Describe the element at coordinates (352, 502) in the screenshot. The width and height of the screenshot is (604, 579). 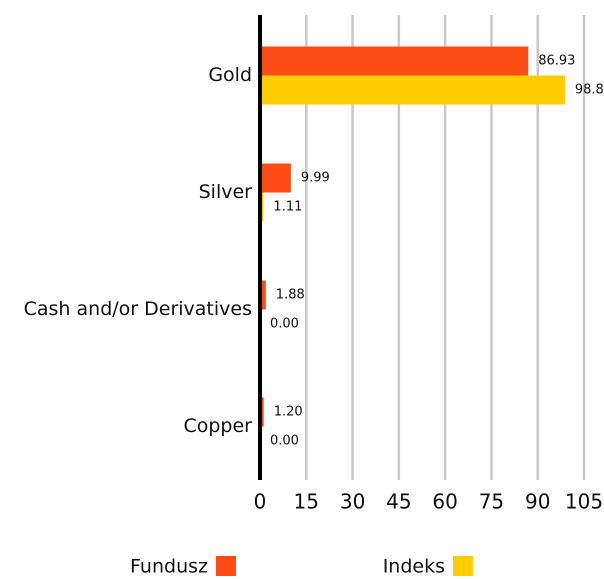
I see `x-tick-label: 30` at that location.